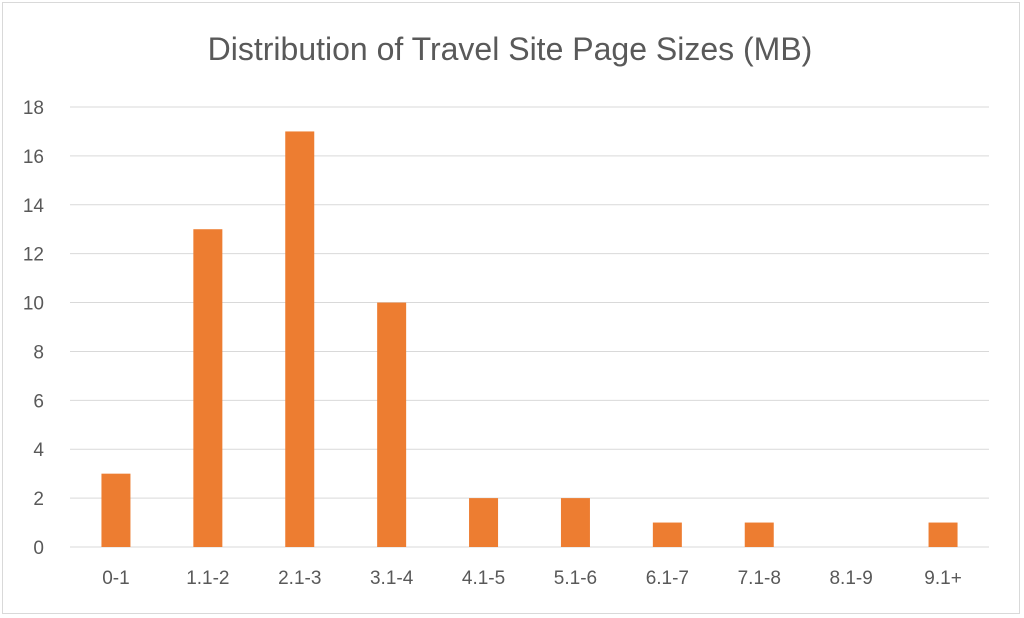  I want to click on y-tick-label: 8, so click(38, 352).